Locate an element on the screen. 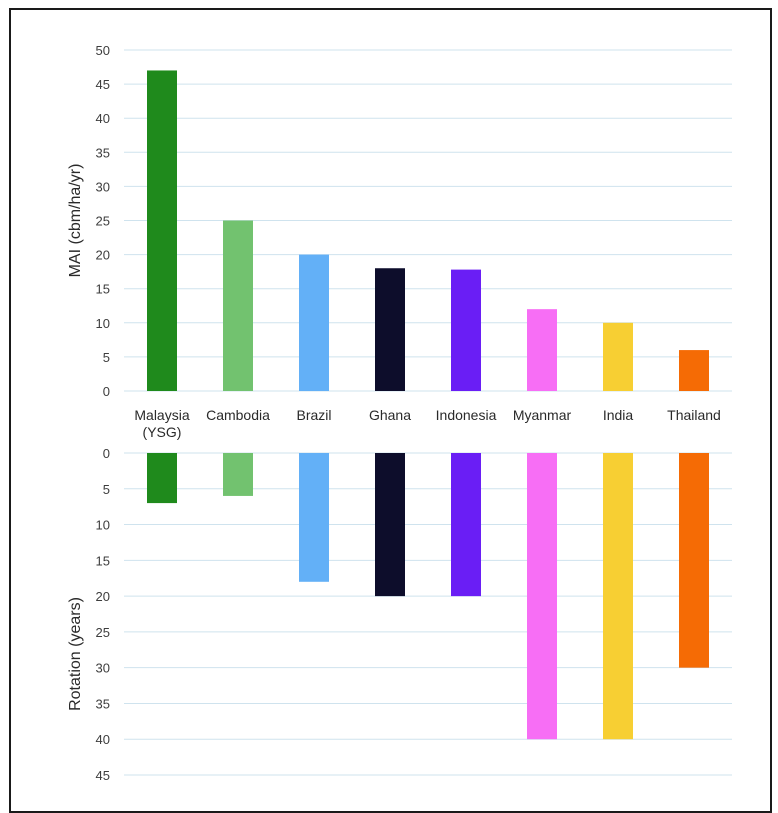 The width and height of the screenshot is (778, 813). top-y-tick-label: 5 is located at coordinates (106, 357).